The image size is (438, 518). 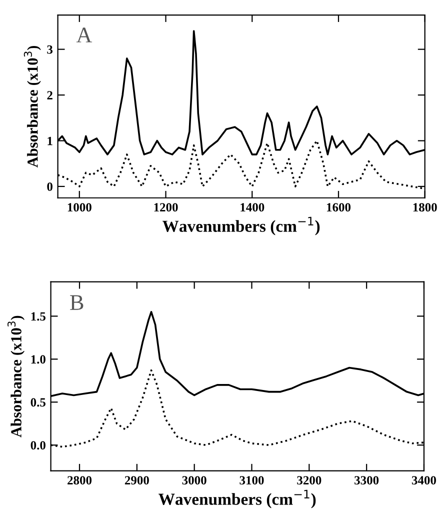 What do you see at coordinates (424, 480) in the screenshot?
I see `x-tick-label: 3400` at bounding box center [424, 480].